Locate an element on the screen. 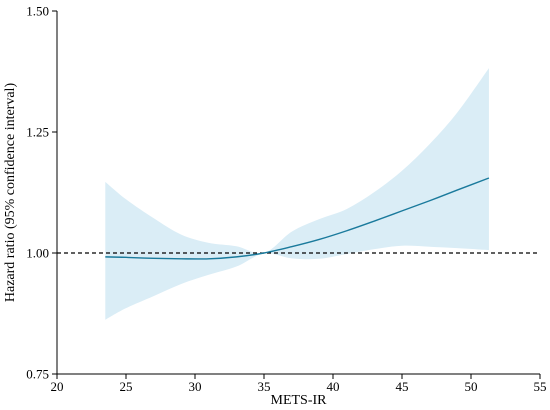 This screenshot has height=410, width=550. x-tick-label: 30 is located at coordinates (195, 386).